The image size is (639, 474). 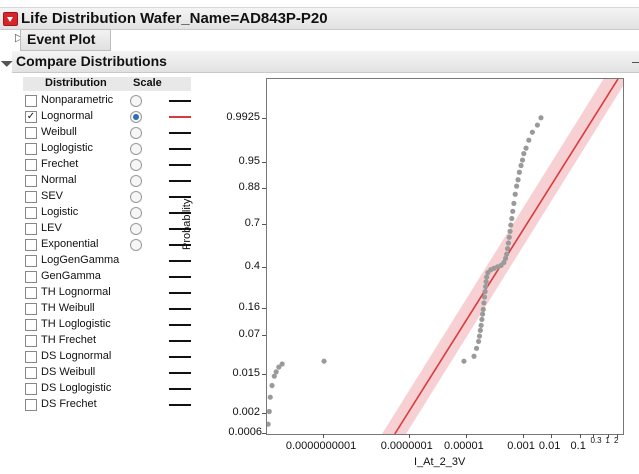 What do you see at coordinates (31, 117) in the screenshot?
I see `distribution-checkbox: ✓` at bounding box center [31, 117].